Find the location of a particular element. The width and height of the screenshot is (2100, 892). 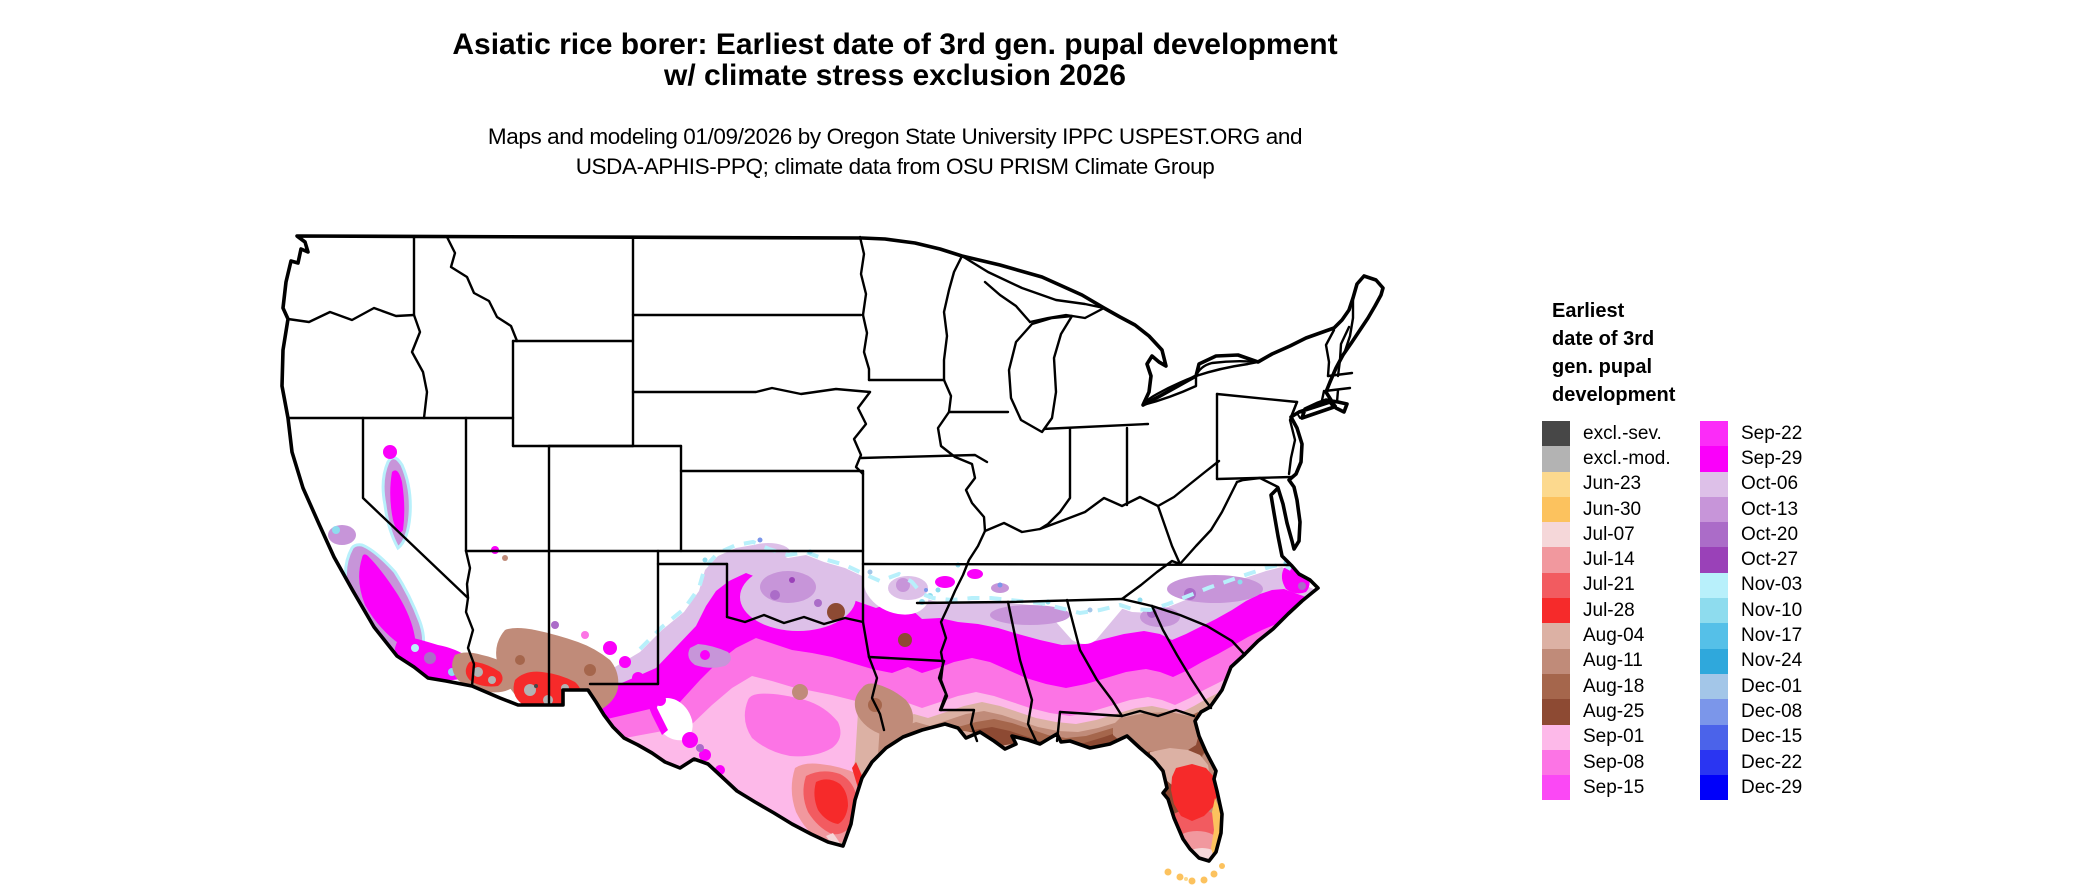

legend-row: Jun-30 is located at coordinates (1606, 509).